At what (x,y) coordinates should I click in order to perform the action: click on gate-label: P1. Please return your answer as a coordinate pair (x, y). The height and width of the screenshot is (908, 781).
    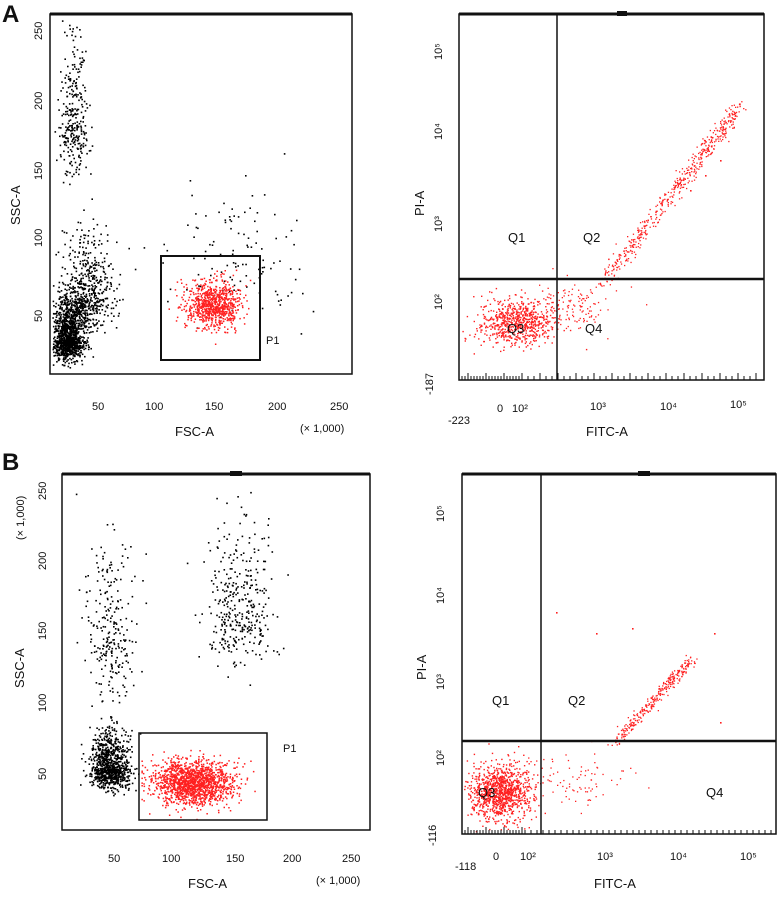
    Looking at the image, I should click on (272, 341).